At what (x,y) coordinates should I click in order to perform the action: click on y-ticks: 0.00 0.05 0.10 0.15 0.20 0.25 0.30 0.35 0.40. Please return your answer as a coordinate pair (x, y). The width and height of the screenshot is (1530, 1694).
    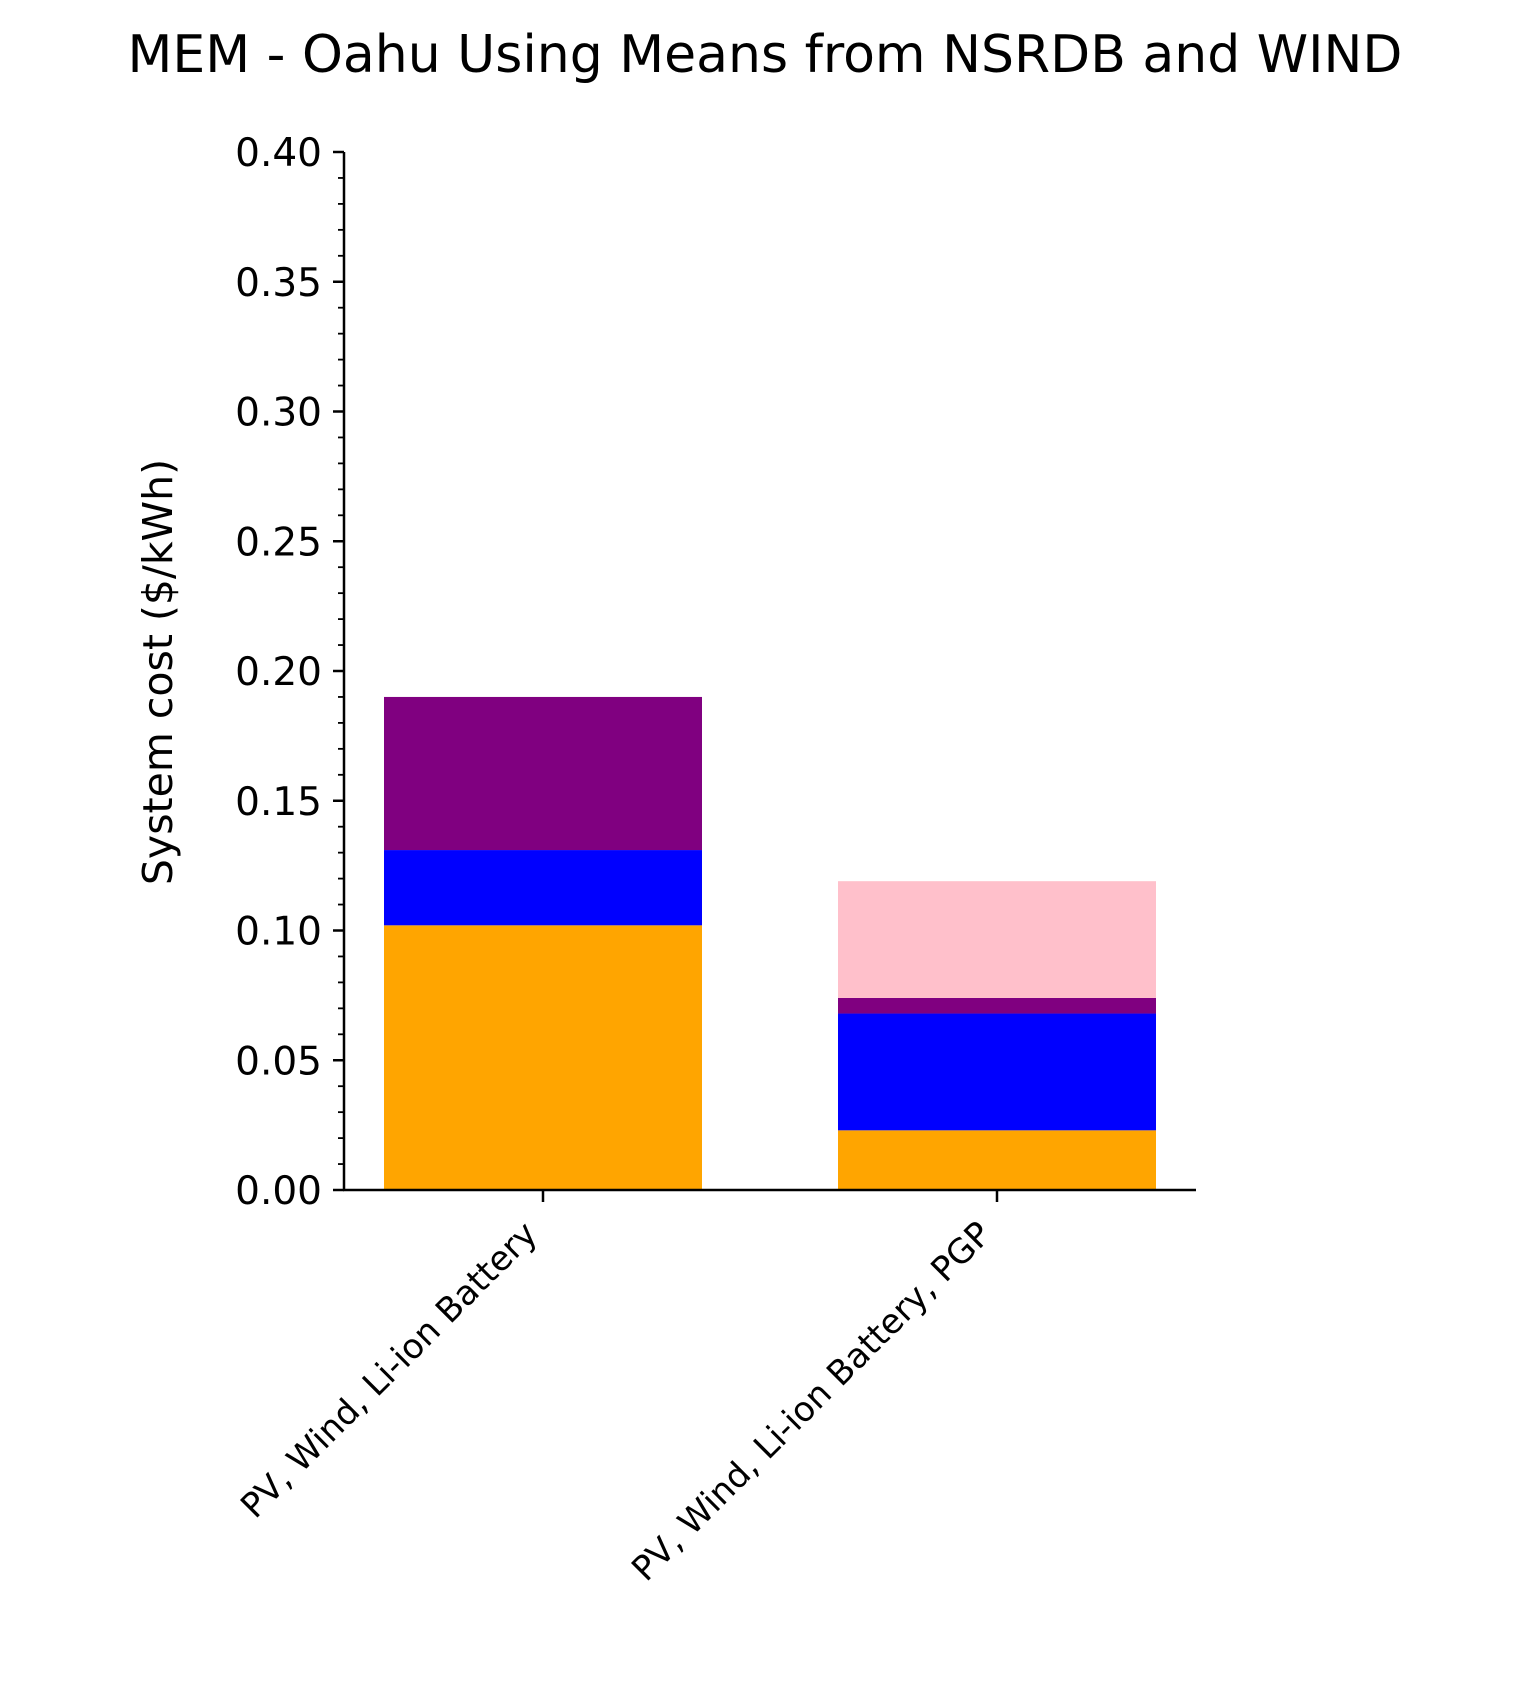
    Looking at the image, I should click on (289, 672).